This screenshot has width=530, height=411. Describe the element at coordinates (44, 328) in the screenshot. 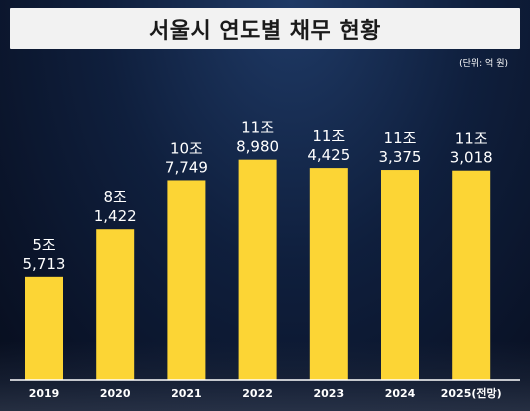

I see `bar-2019` at that location.